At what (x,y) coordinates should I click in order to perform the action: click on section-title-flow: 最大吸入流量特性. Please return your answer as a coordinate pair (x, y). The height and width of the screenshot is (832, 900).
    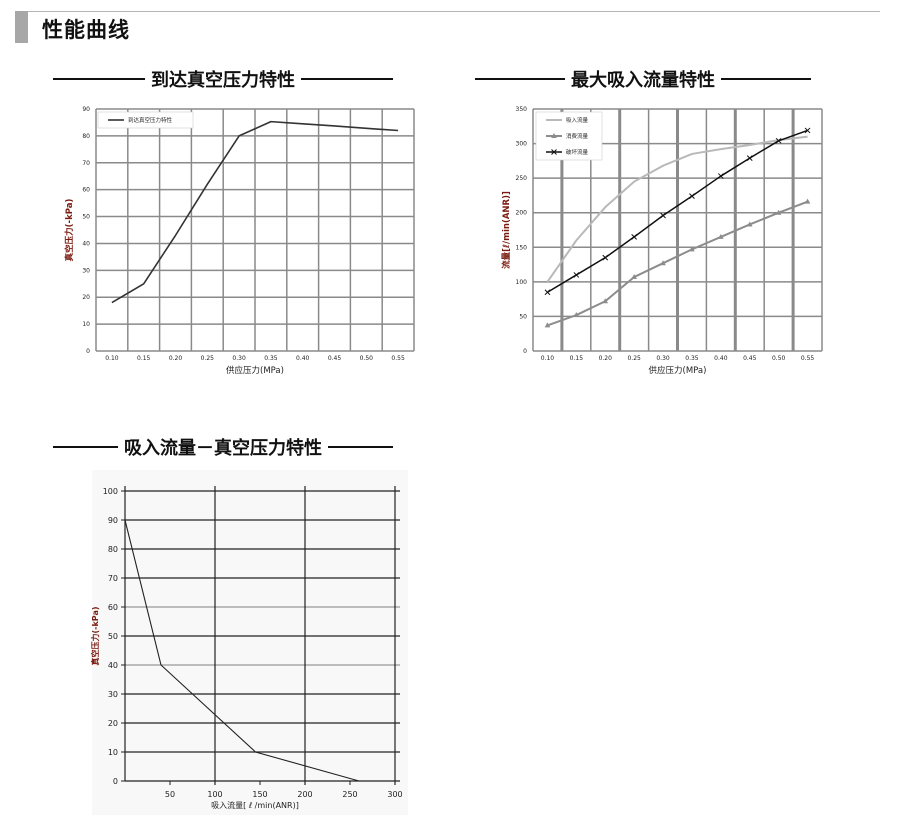
    Looking at the image, I should click on (643, 79).